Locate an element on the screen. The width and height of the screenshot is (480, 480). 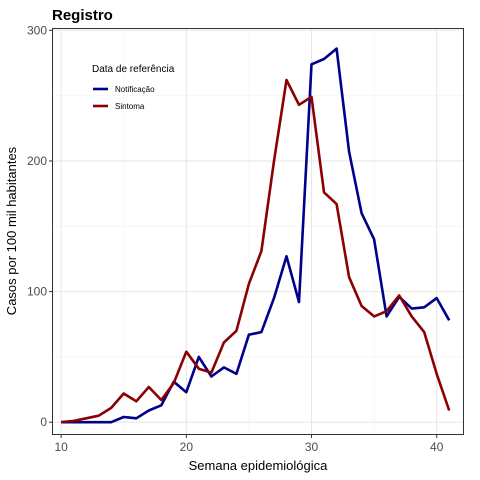
chart-title: Registro is located at coordinates (82, 15).